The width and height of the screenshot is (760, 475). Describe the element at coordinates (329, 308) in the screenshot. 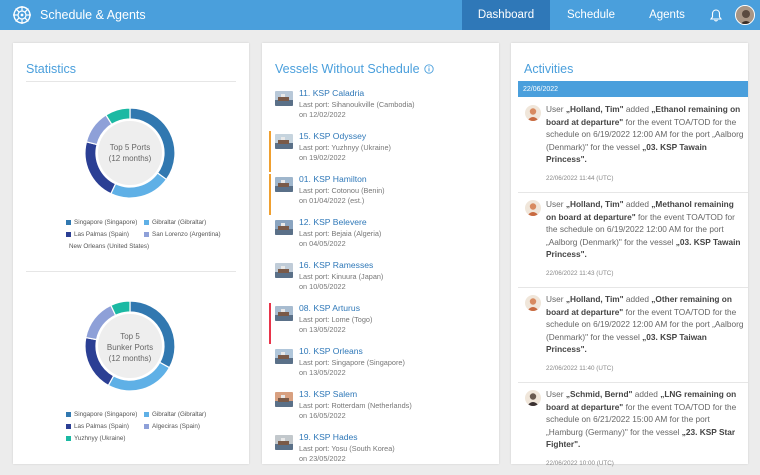

I see `vessel-name: 08. KSP Arturus` at that location.